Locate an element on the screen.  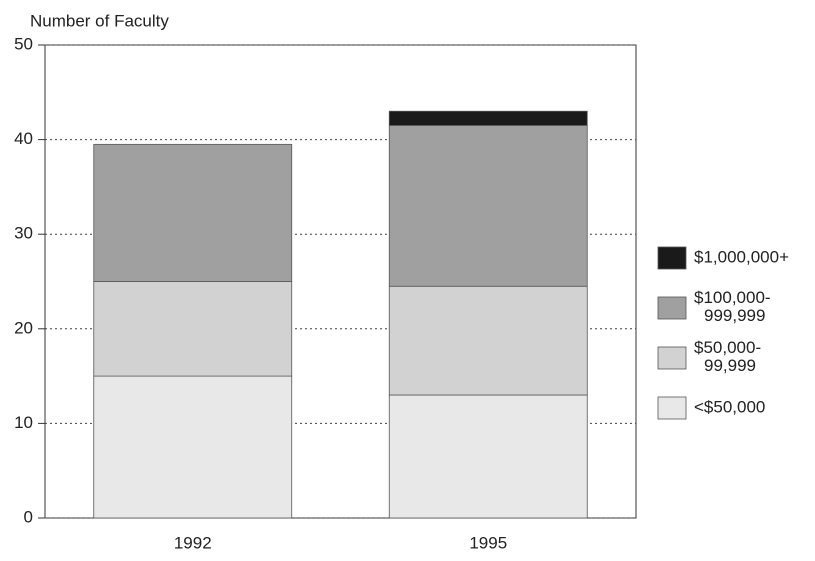
legend-label: $50,000-99,999 is located at coordinates (727, 356).